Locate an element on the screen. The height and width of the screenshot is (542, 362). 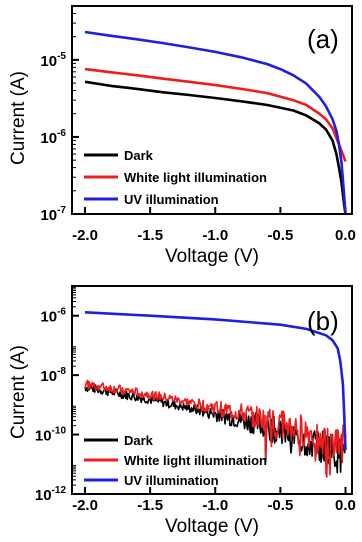
panel-a-tag: (a) is located at coordinates (323, 39).